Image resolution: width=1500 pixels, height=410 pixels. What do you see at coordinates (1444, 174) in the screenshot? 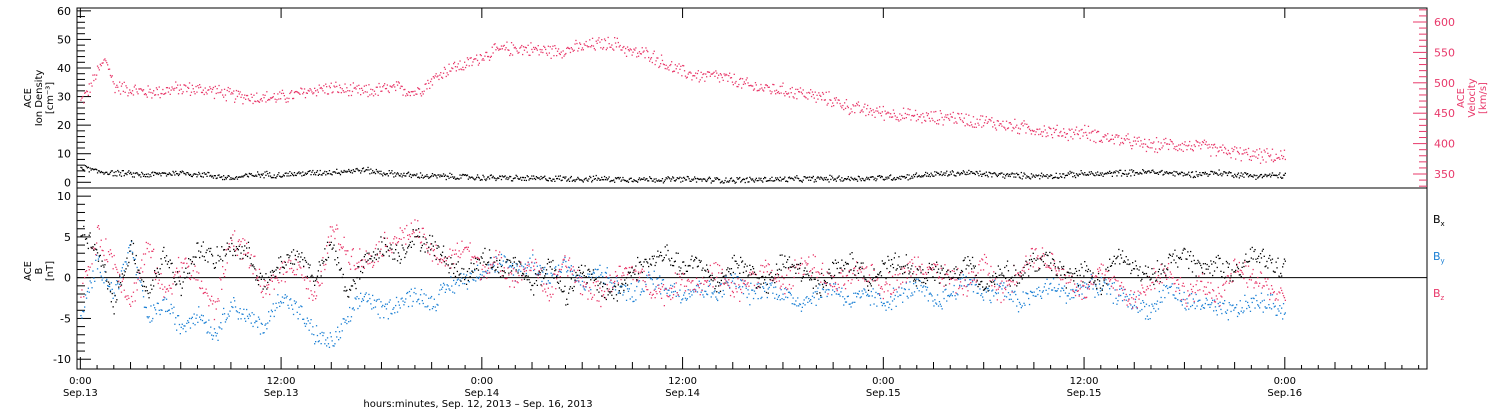
I see `velocity-tick-label: 350` at bounding box center [1444, 174].